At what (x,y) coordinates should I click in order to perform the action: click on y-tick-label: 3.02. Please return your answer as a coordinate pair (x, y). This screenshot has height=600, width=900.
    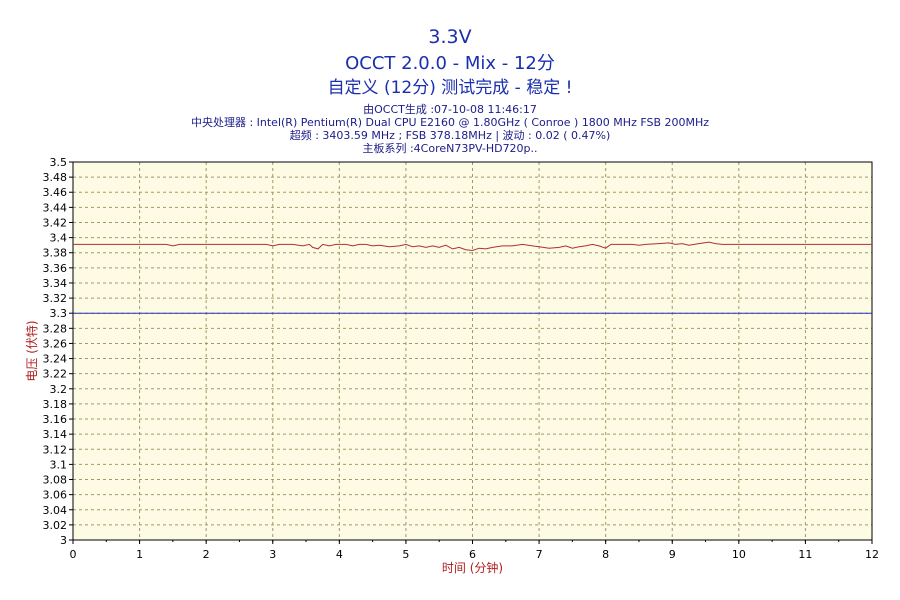
    Looking at the image, I should click on (55, 525).